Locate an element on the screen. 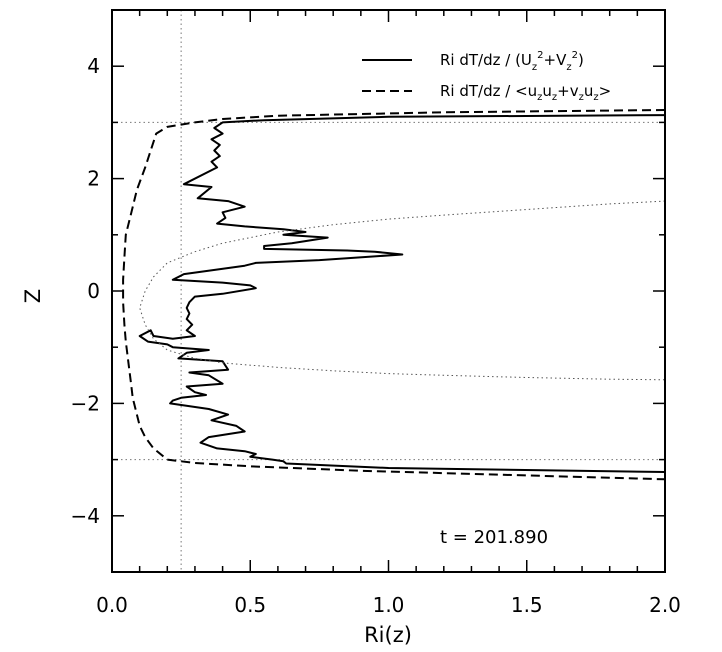 The image size is (722, 652). x-tick-label: 2.0 is located at coordinates (665, 605).